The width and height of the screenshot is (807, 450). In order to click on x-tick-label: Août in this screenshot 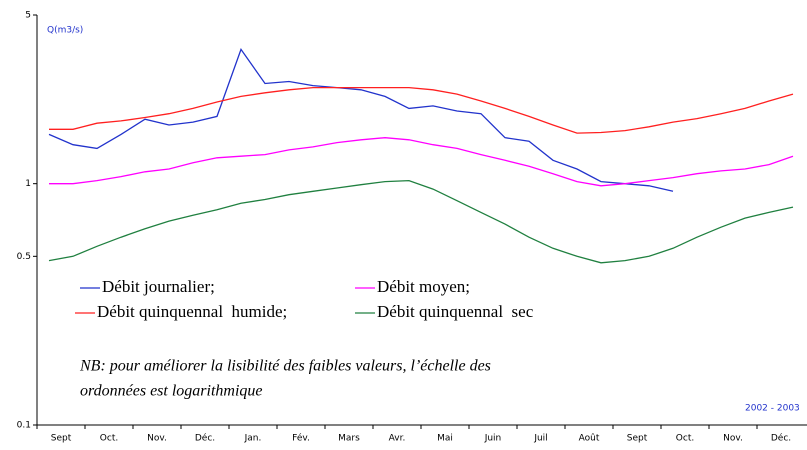, I will do `click(589, 439)`.